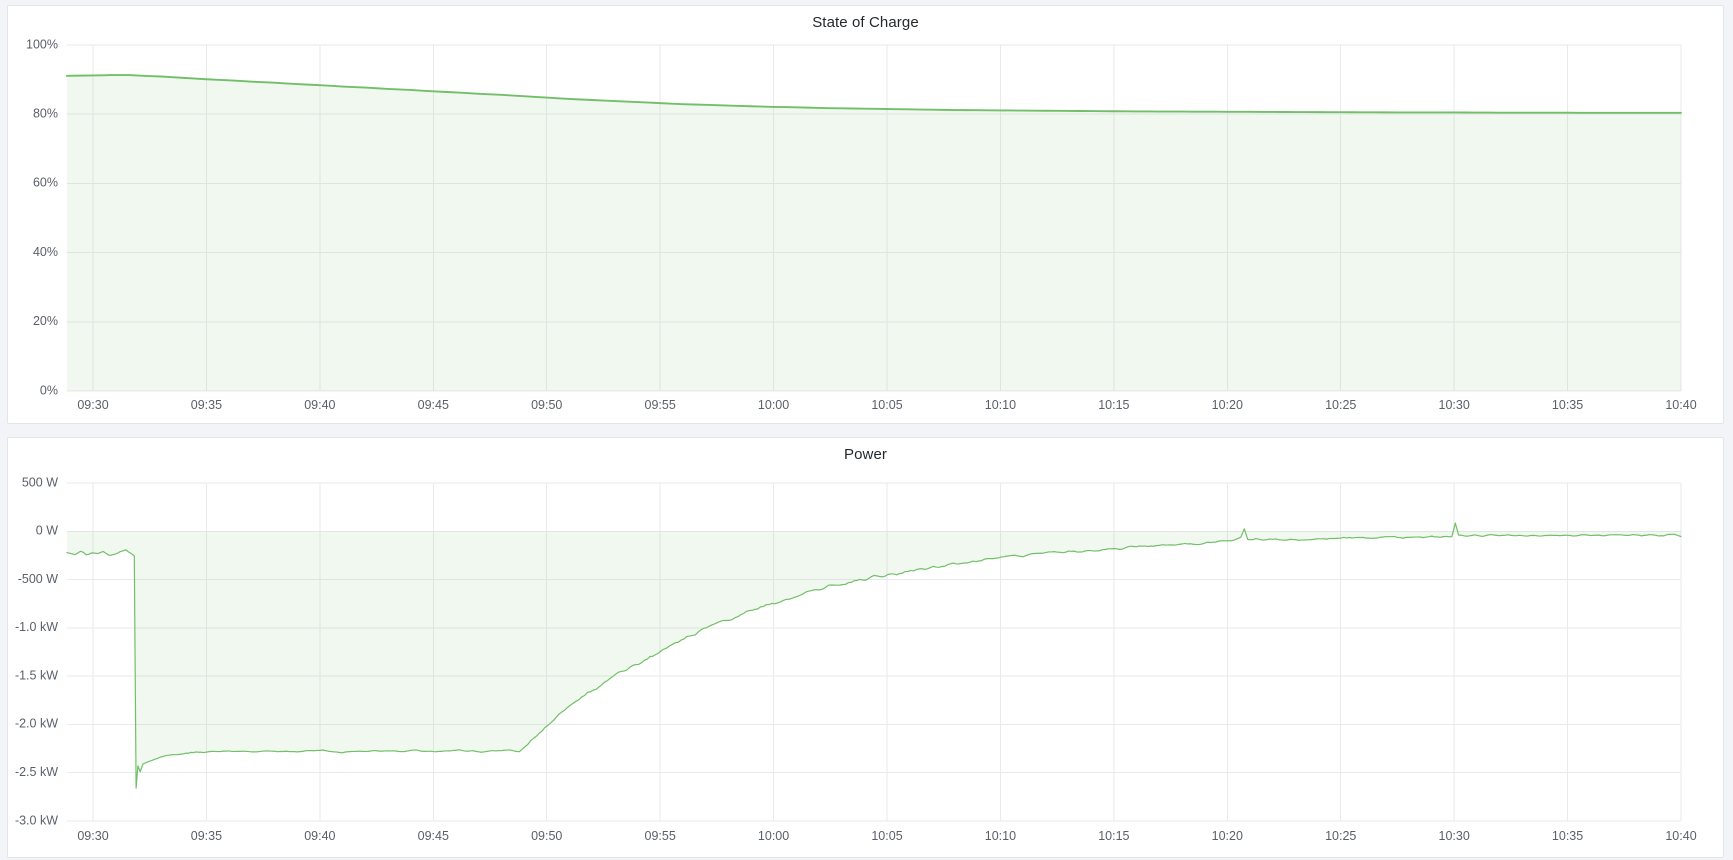  I want to click on y-tick-label: -1.5 kW, so click(36, 675).